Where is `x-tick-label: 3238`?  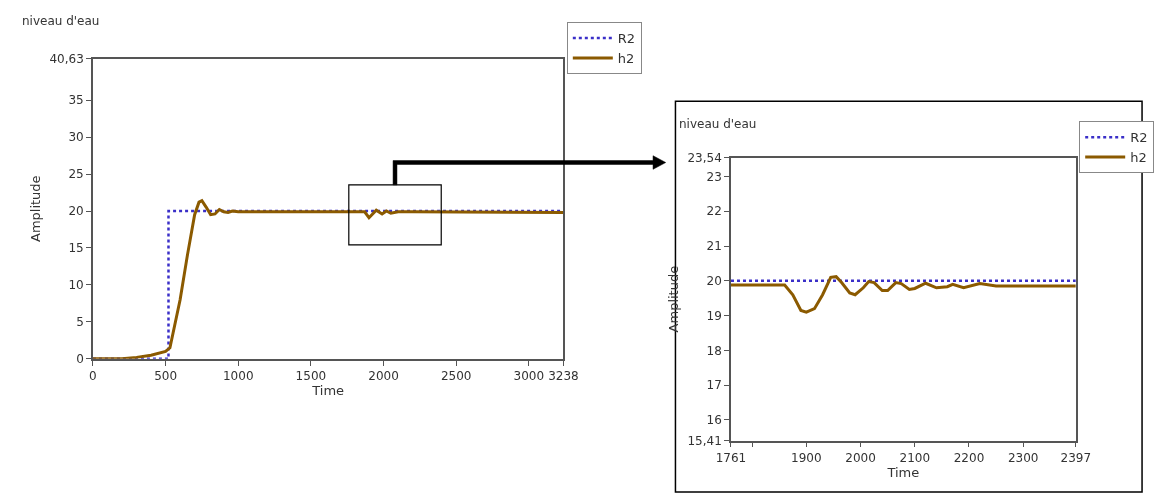
x-tick-label: 3238 is located at coordinates (563, 376).